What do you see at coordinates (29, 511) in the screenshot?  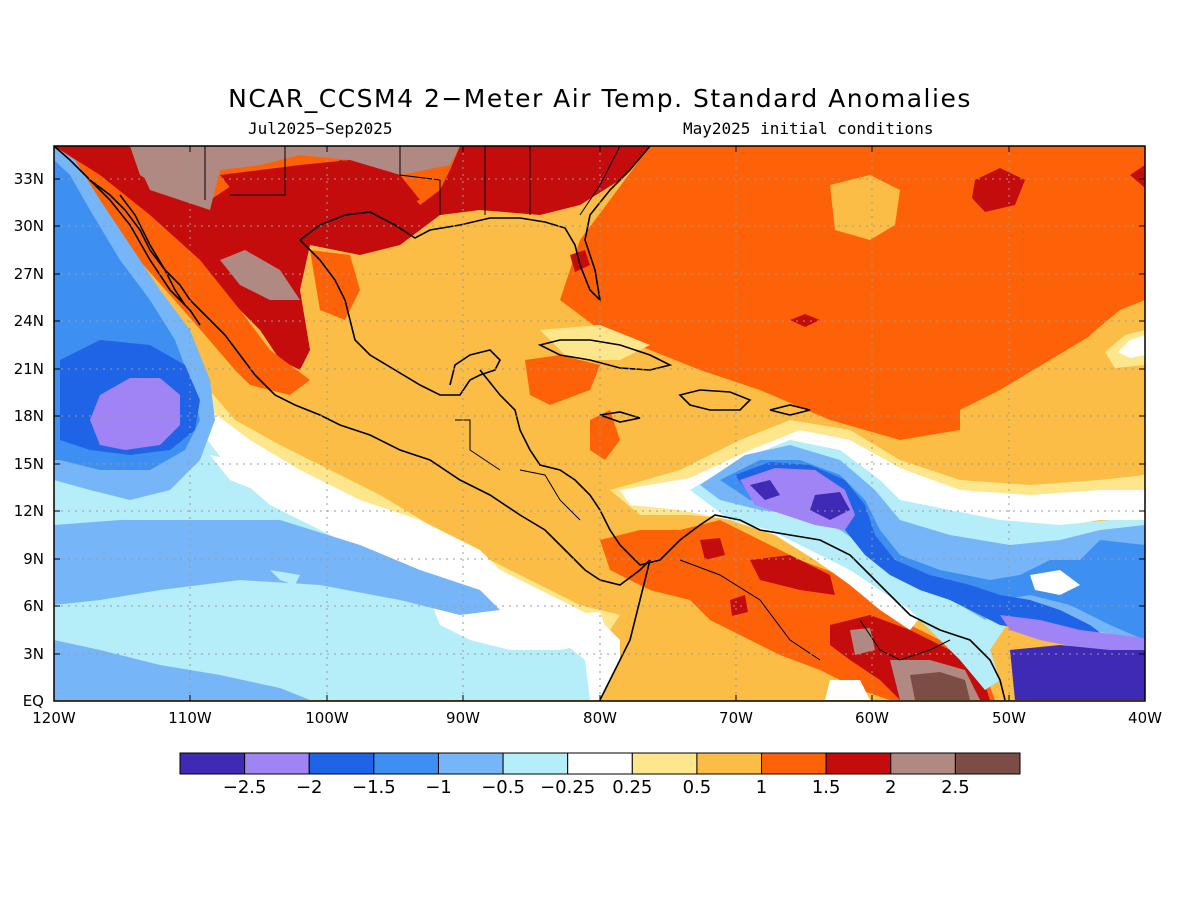 I see `lat-tick-label: 12N` at bounding box center [29, 511].